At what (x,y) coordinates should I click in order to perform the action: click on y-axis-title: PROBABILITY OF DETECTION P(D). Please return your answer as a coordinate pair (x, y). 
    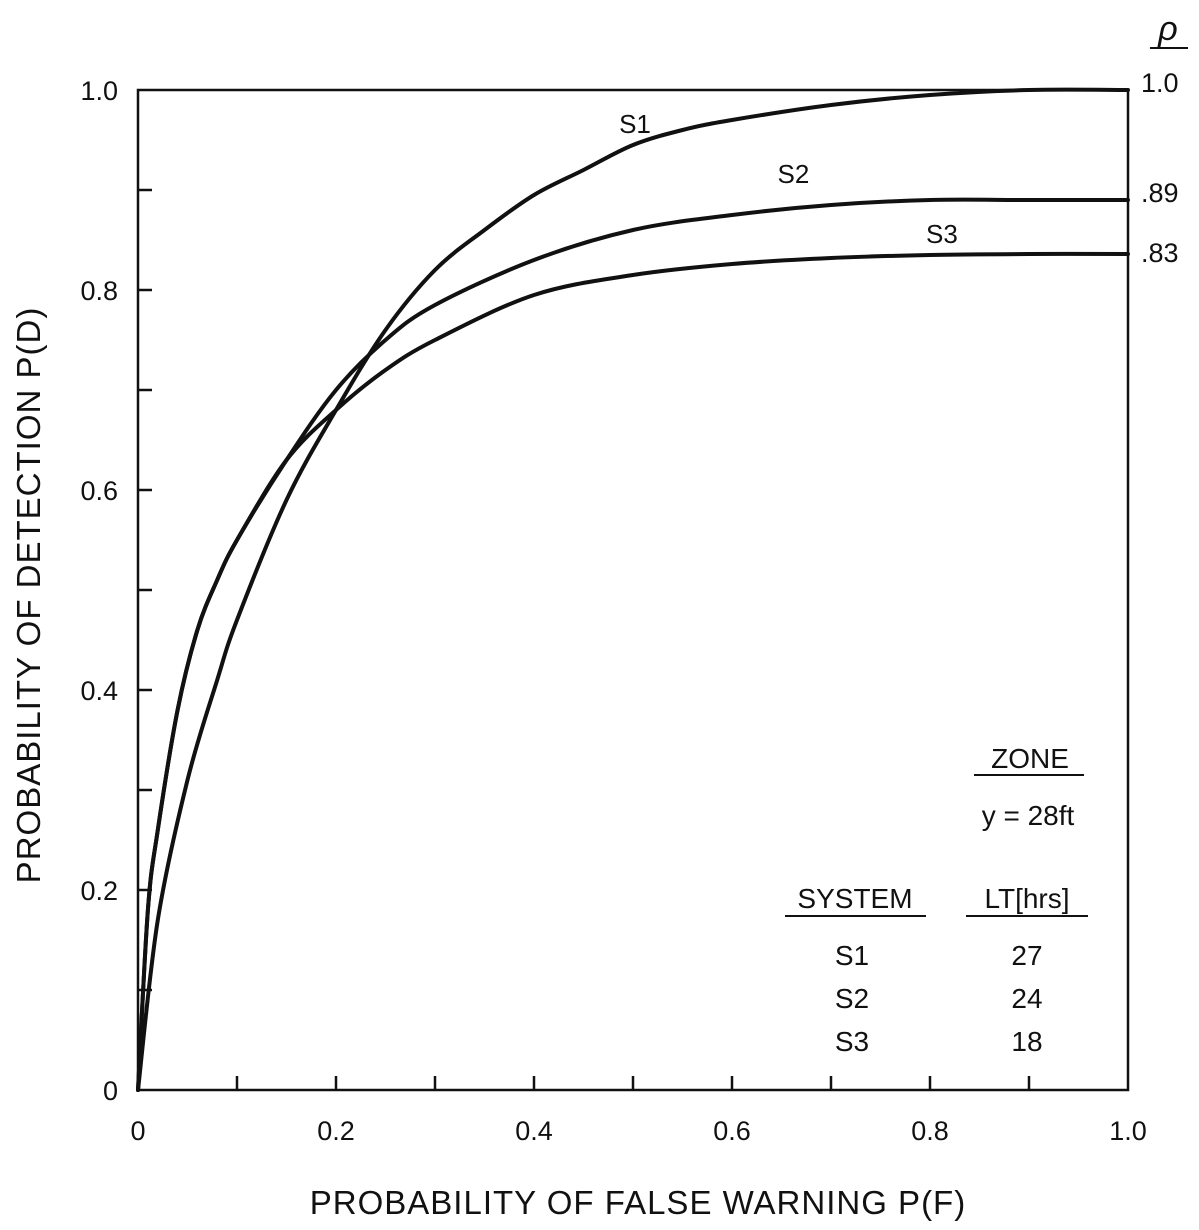
    Looking at the image, I should click on (28, 595).